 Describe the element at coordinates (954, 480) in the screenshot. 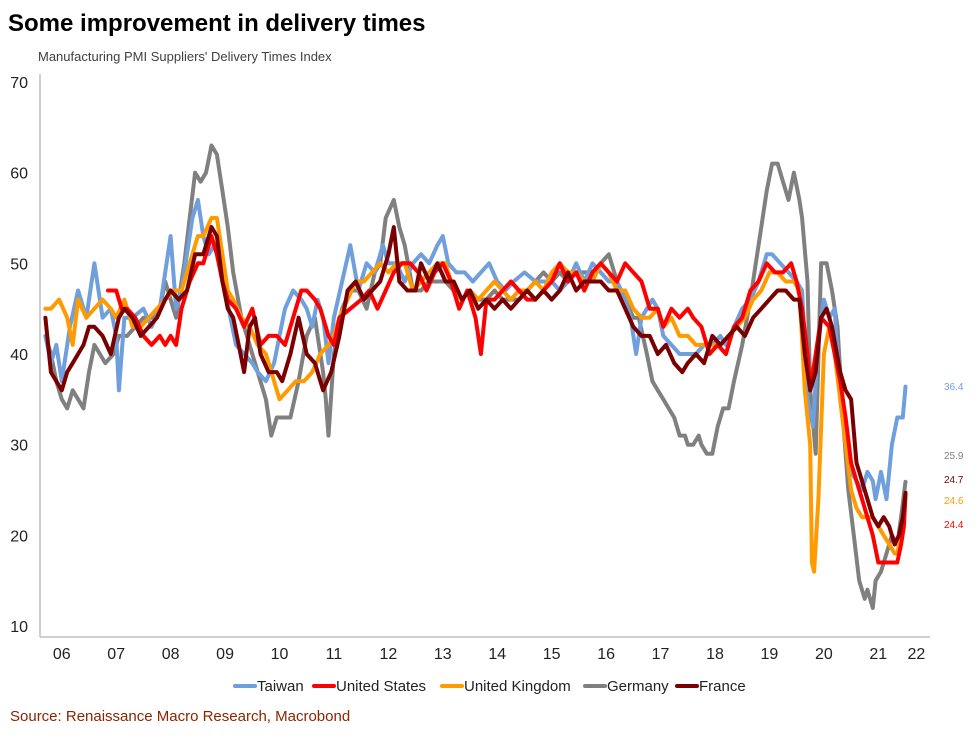

I see `end-label-france: 24.7` at that location.